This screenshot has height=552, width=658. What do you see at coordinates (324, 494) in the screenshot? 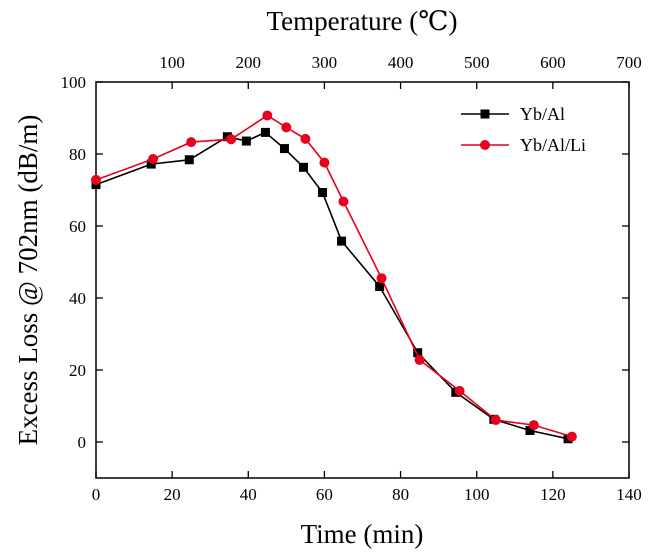
I see `x-tick-label: 60` at bounding box center [324, 494].